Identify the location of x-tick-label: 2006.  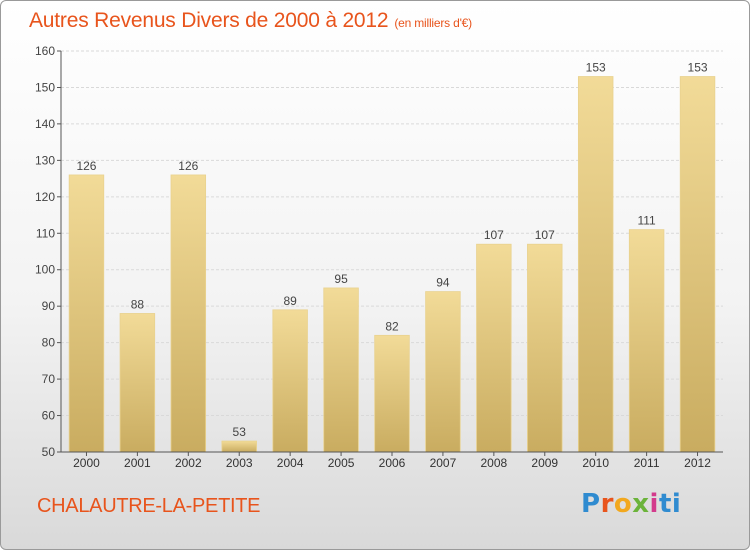
(392, 463).